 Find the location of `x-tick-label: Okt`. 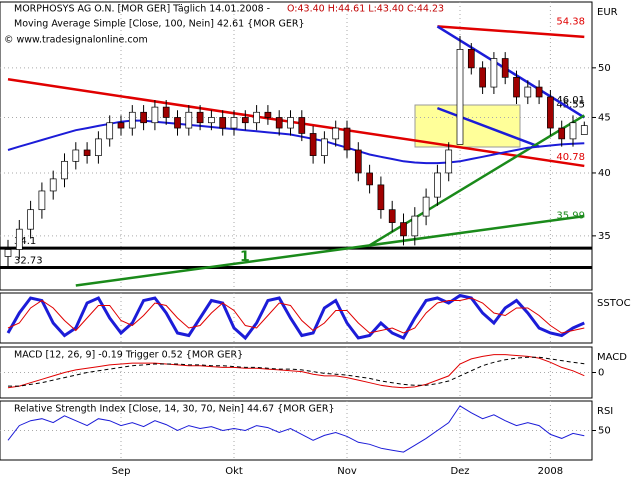

x-tick-label: Okt is located at coordinates (234, 471).